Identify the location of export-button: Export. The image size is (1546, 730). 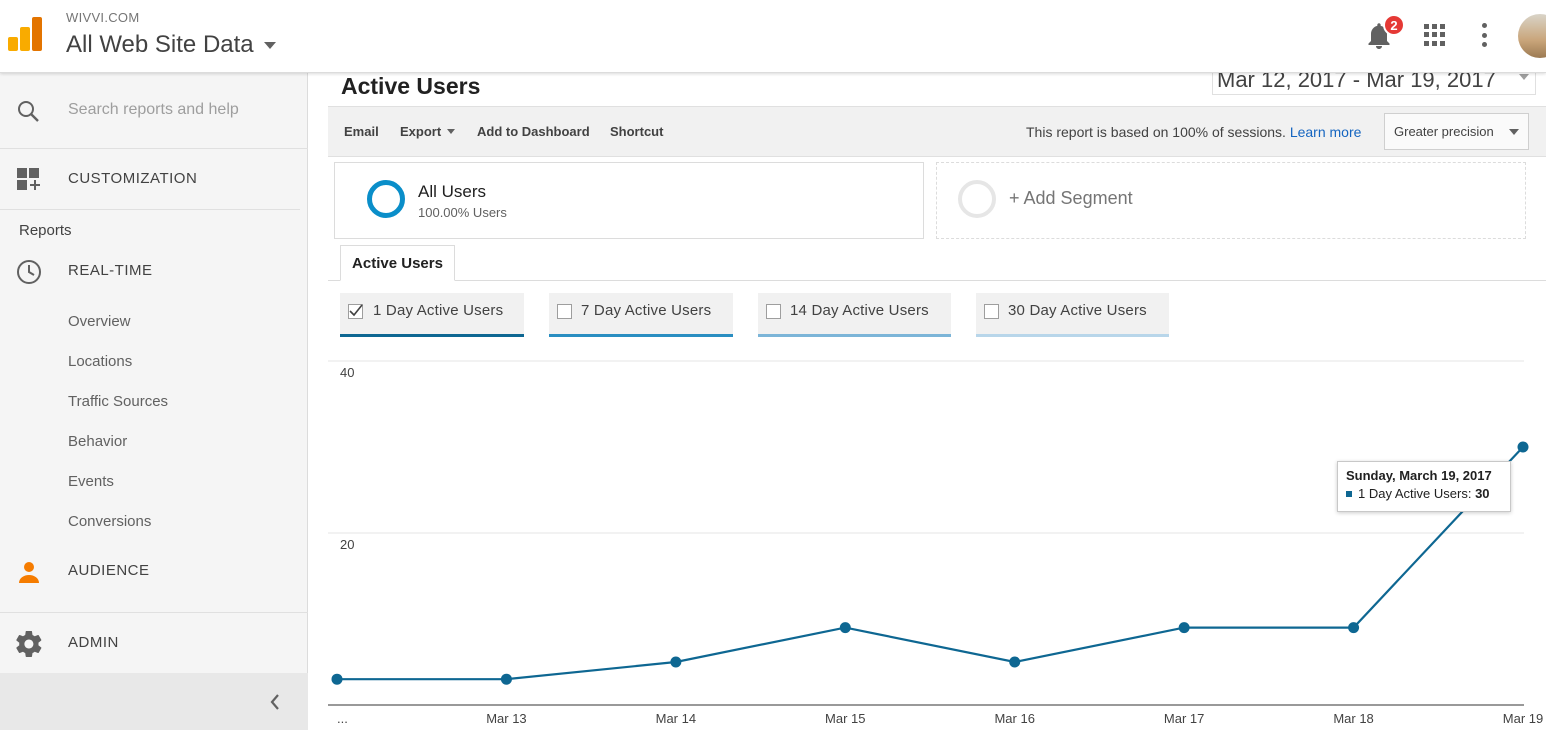
(428, 131).